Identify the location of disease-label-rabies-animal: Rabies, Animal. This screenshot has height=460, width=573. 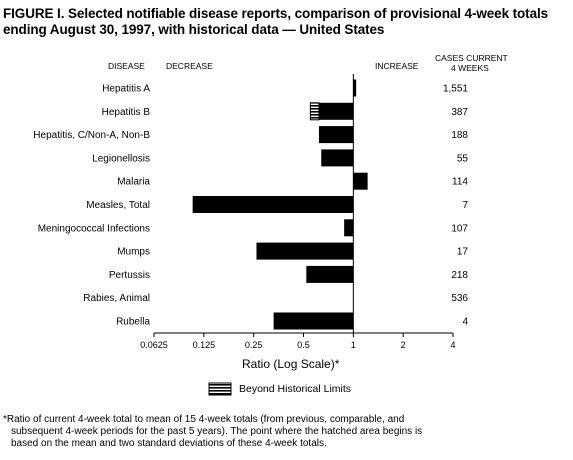
(116, 298).